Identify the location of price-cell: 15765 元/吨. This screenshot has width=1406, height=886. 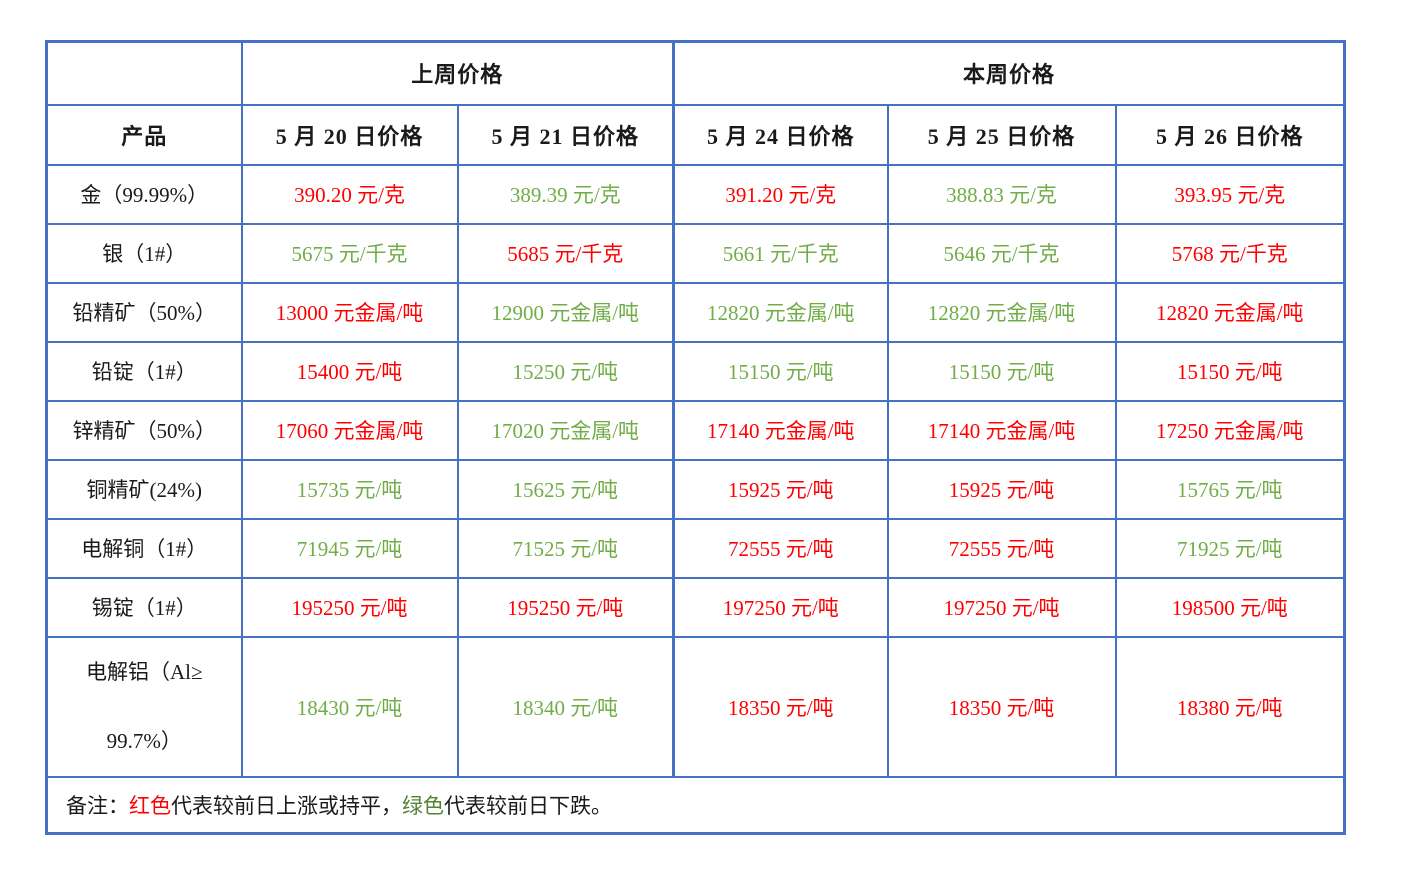
(1230, 489).